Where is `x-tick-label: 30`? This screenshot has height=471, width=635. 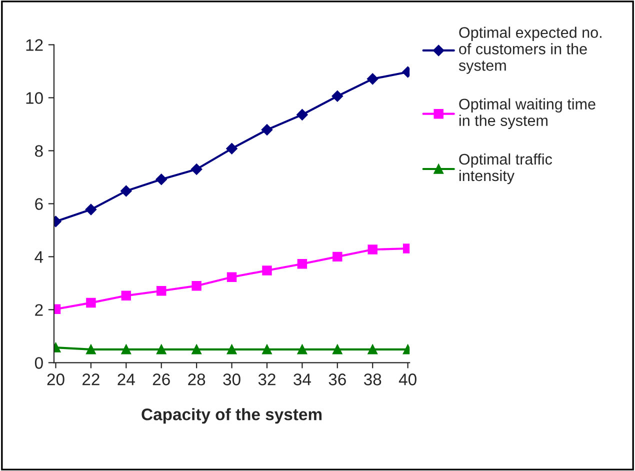
x-tick-label: 30 is located at coordinates (231, 380).